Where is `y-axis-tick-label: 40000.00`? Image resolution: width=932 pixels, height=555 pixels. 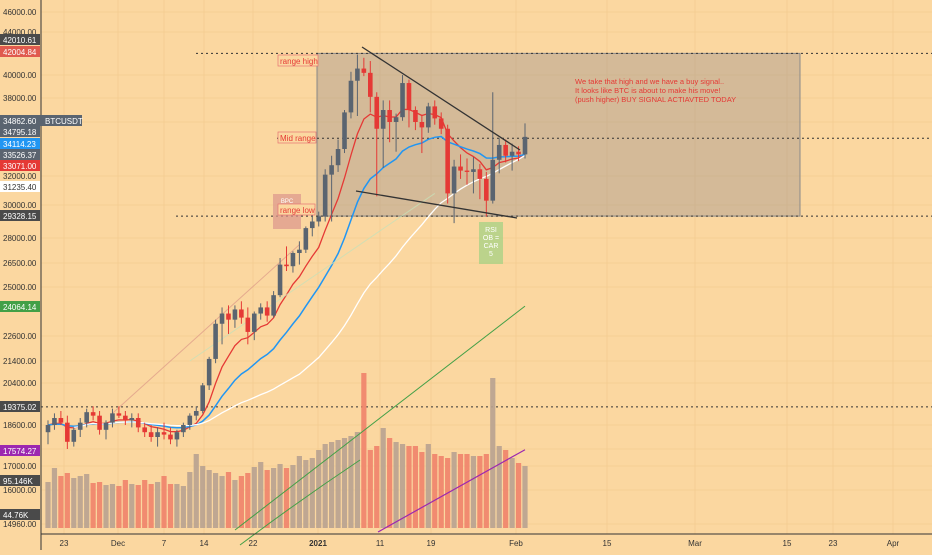
y-axis-tick-label: 40000.00 is located at coordinates (20, 75).